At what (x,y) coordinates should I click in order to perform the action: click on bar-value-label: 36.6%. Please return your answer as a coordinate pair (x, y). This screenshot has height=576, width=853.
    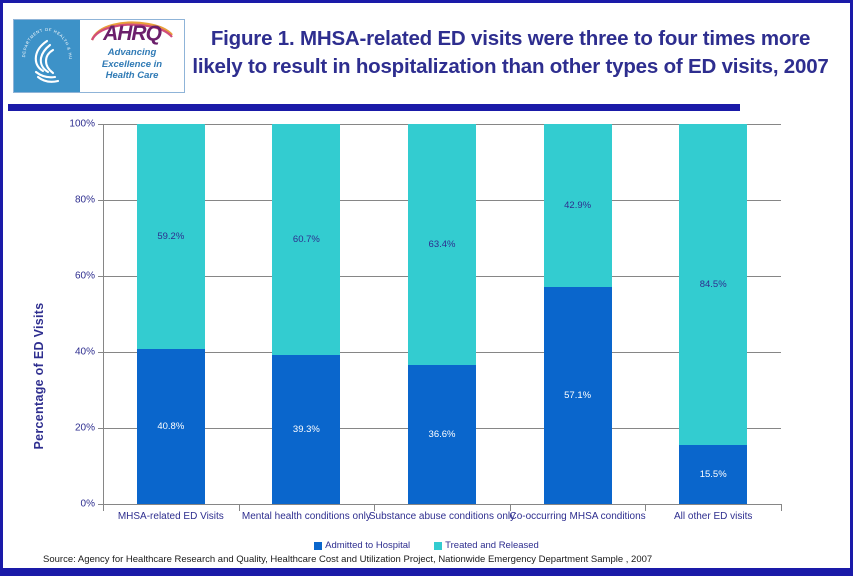
    Looking at the image, I should click on (442, 434).